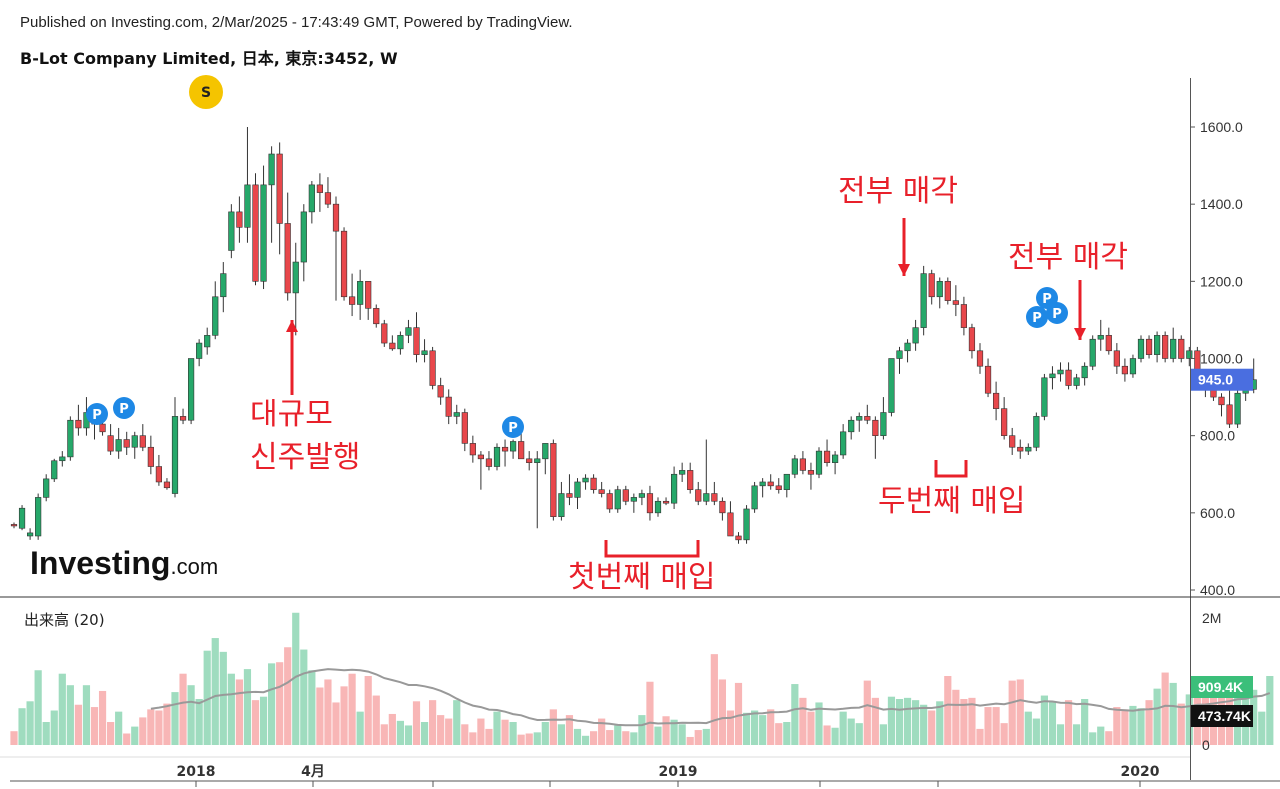 The width and height of the screenshot is (1280, 789). I want to click on last-price-tag: 945.0, so click(1222, 379).